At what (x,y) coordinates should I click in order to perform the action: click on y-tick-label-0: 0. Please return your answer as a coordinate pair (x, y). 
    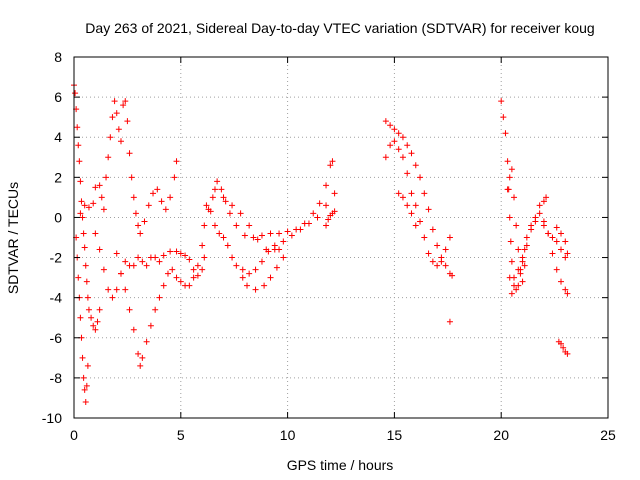
    Looking at the image, I should click on (58, 217).